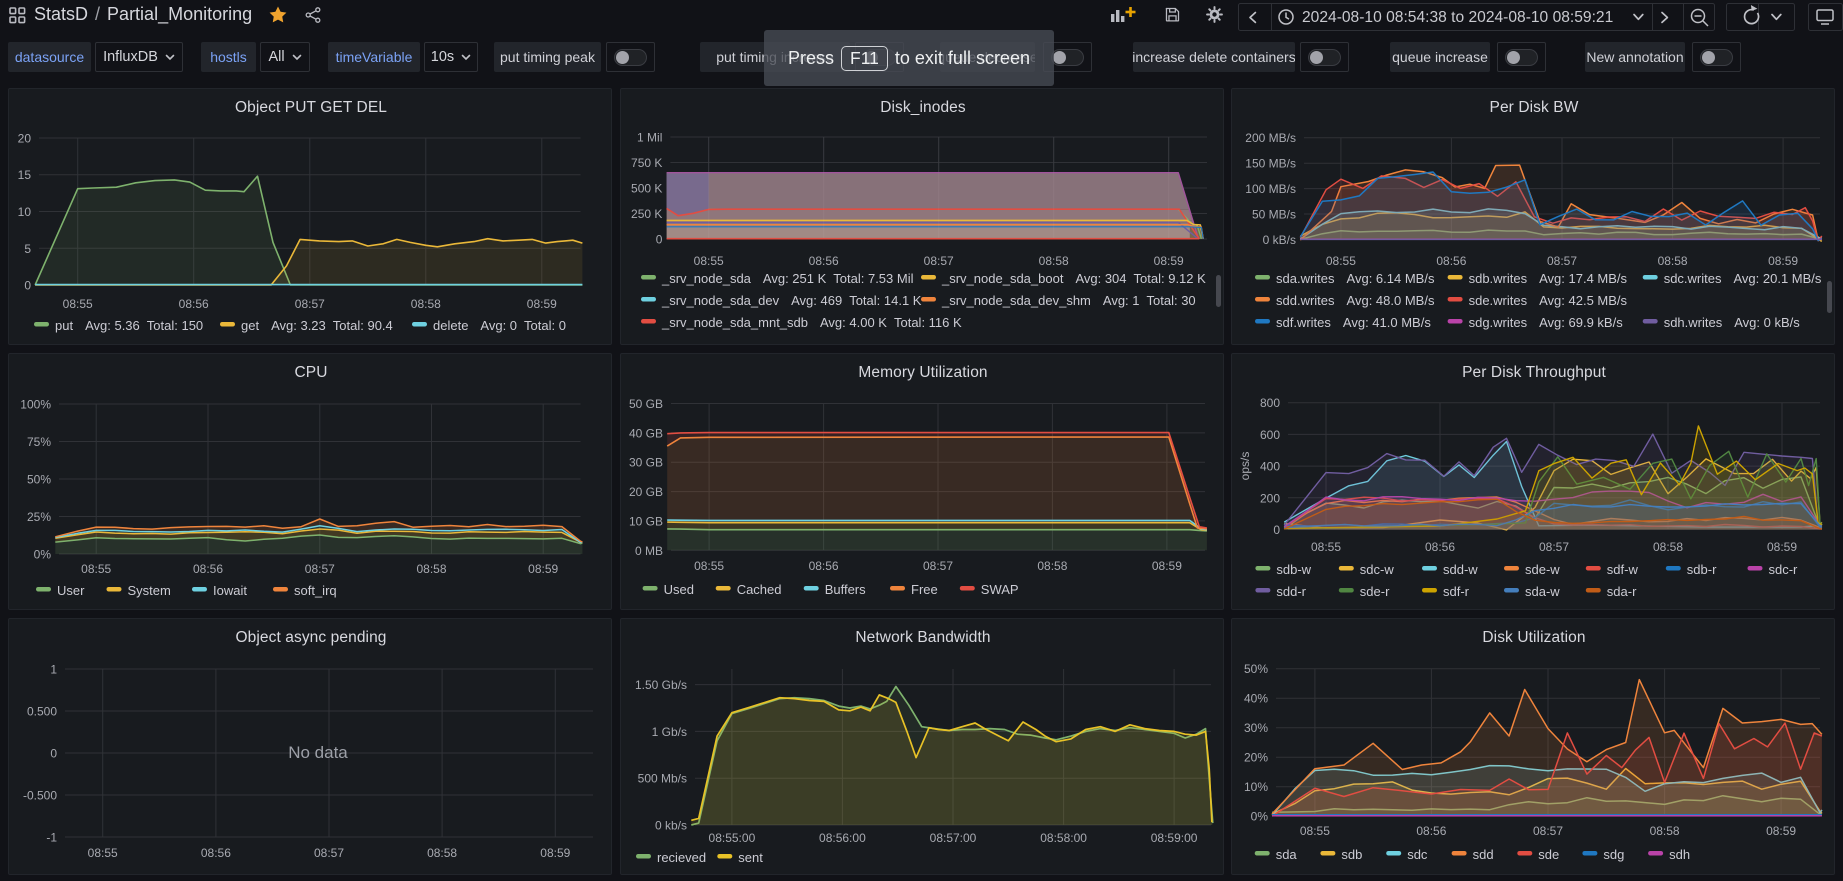  Describe the element at coordinates (1542, 591) in the screenshot. I see `svg-text: sda-w` at that location.